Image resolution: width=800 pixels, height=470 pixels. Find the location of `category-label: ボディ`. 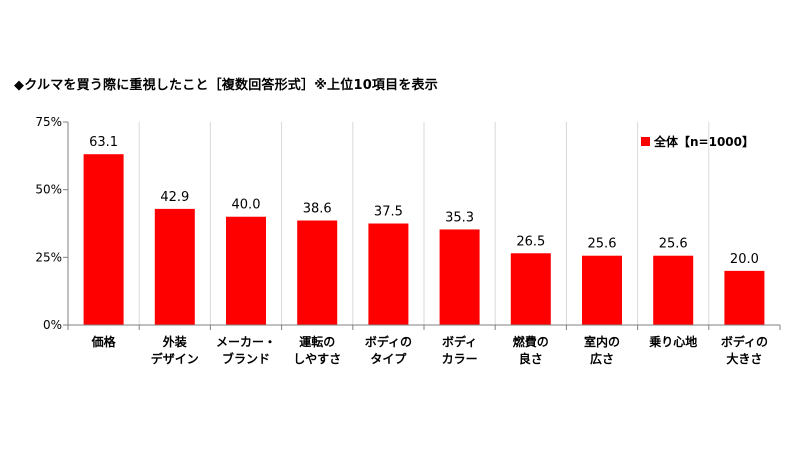

category-label: ボディ is located at coordinates (459, 341).